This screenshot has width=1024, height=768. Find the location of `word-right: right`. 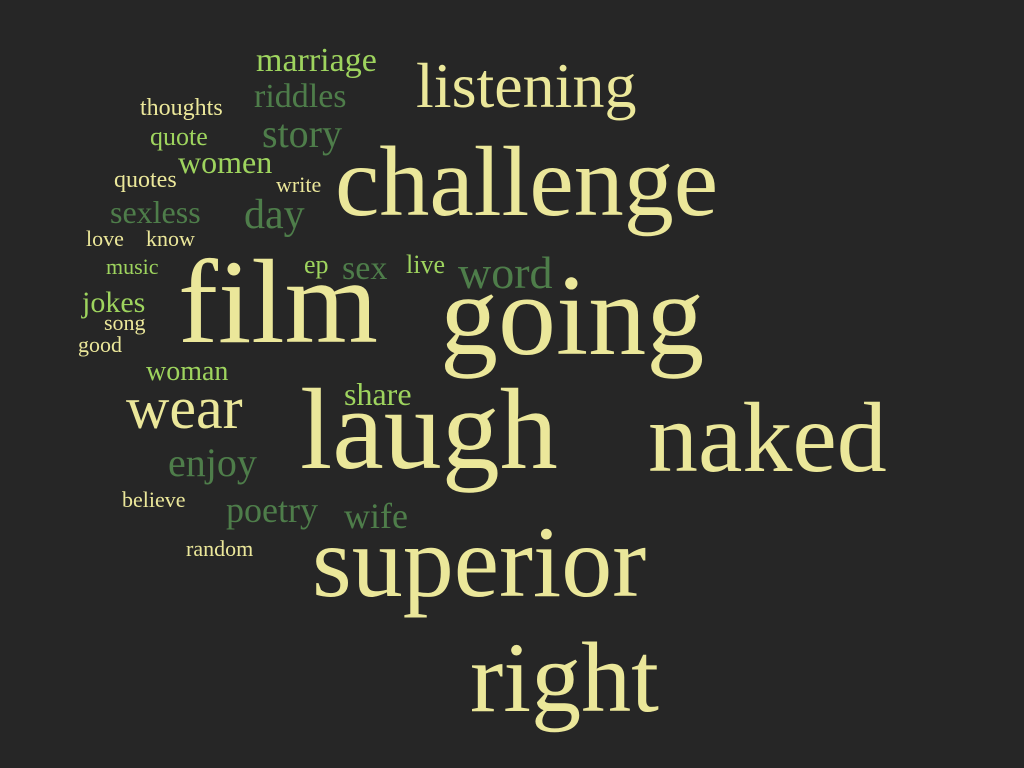

word-right: right is located at coordinates (564, 677).